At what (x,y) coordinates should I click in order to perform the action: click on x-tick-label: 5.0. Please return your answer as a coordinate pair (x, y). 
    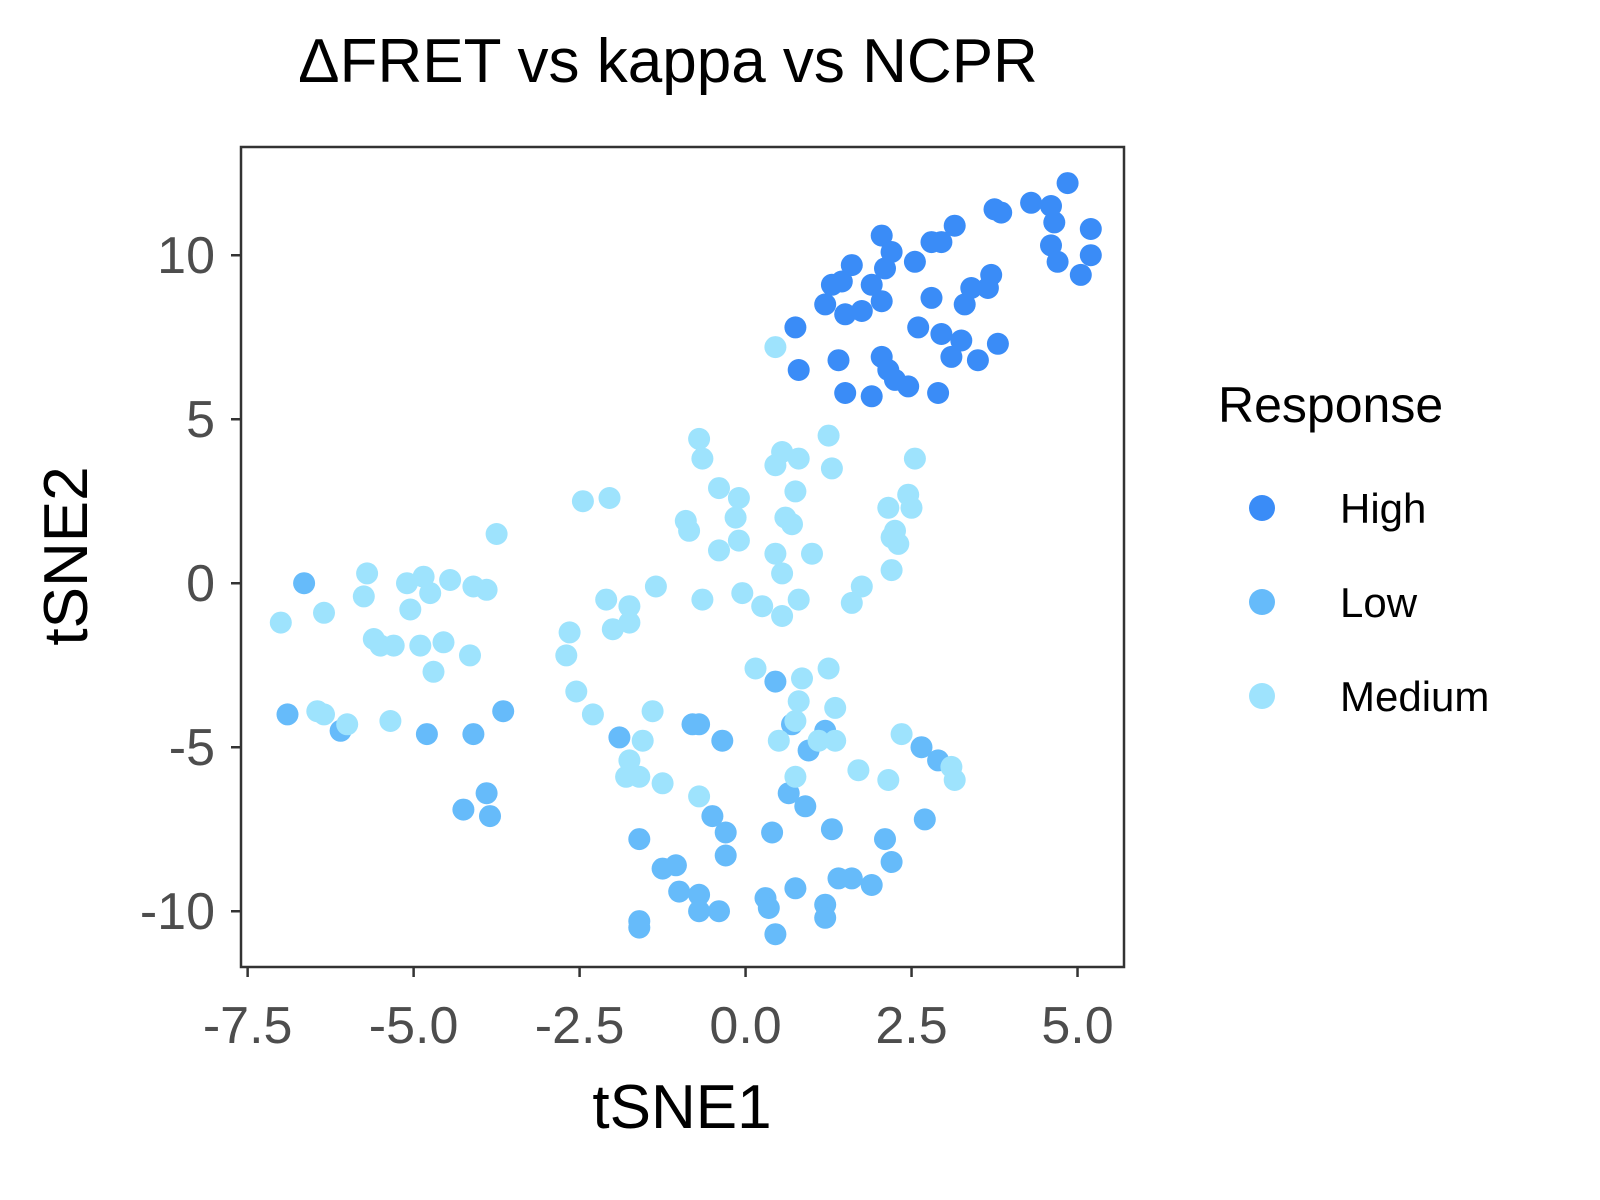
    Looking at the image, I should click on (1077, 1026).